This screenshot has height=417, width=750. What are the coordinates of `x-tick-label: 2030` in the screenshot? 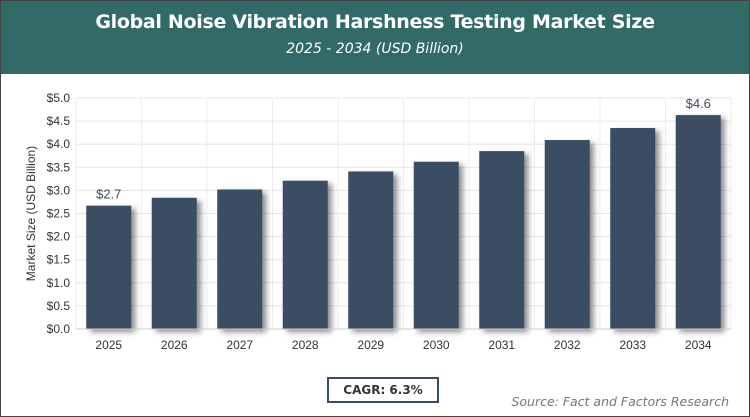 It's located at (436, 345).